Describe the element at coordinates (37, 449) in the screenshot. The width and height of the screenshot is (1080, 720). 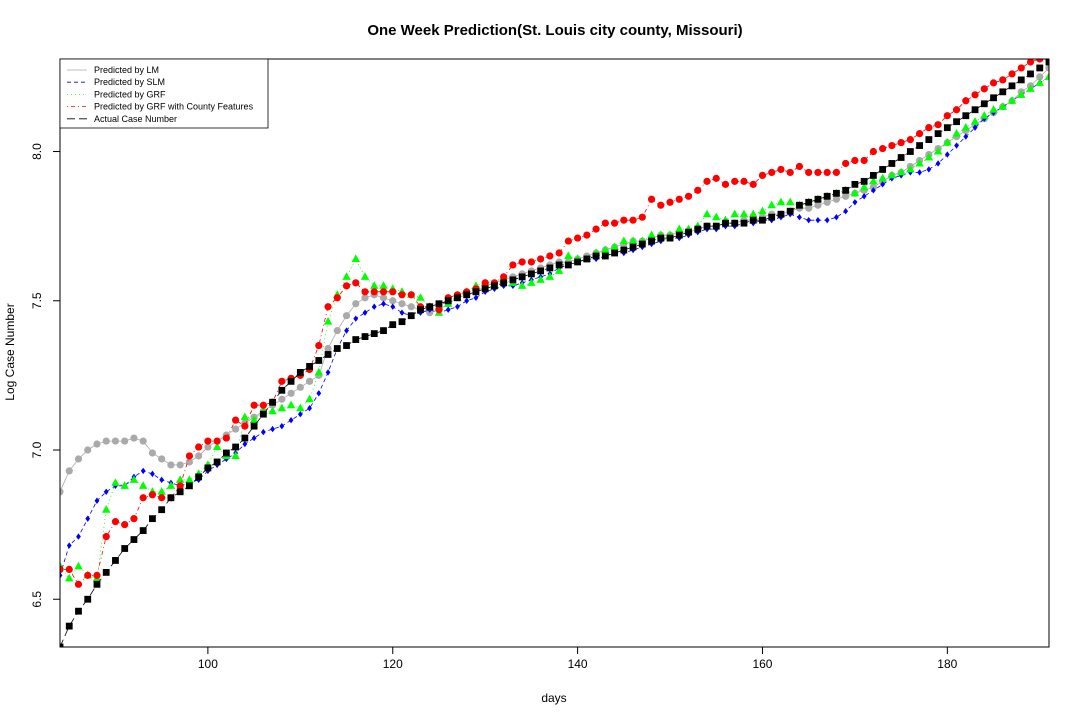
I see `y-tick-label: 7.0` at that location.